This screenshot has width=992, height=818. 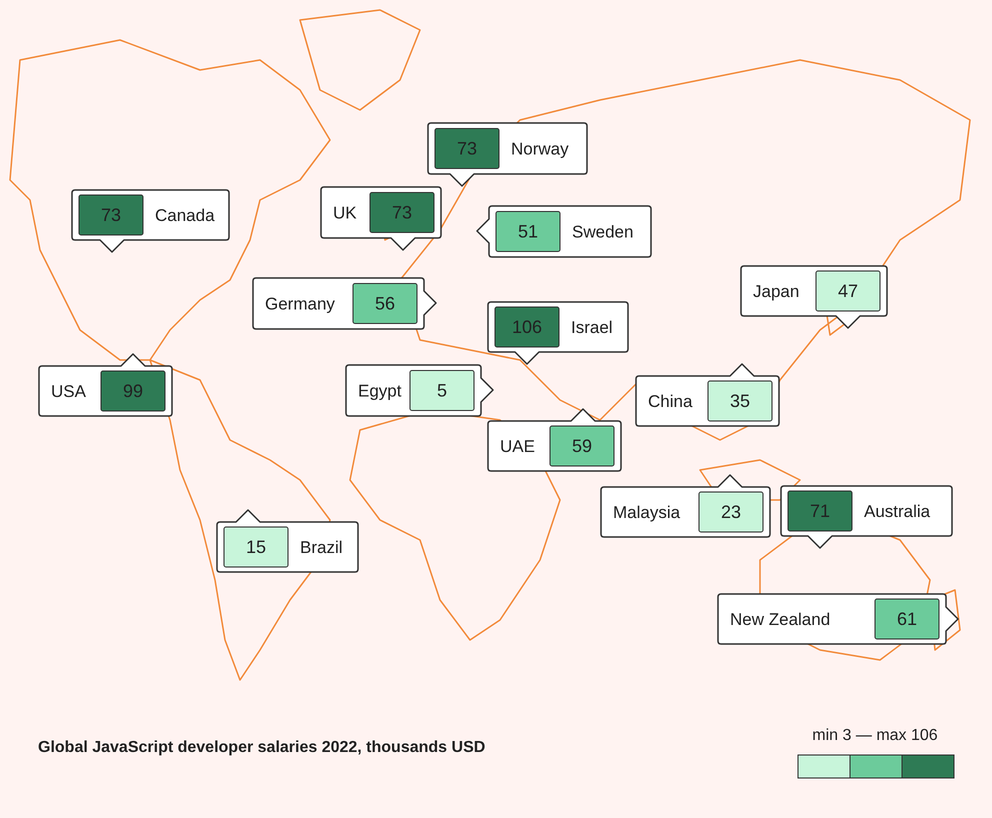 What do you see at coordinates (876, 752) in the screenshot?
I see `color-scale-key: min 3 — max 106` at bounding box center [876, 752].